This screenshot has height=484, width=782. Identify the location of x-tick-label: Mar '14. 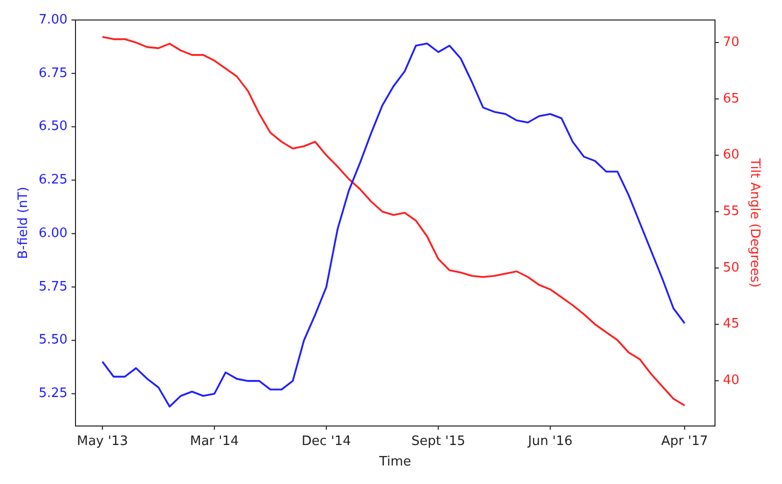
(214, 441).